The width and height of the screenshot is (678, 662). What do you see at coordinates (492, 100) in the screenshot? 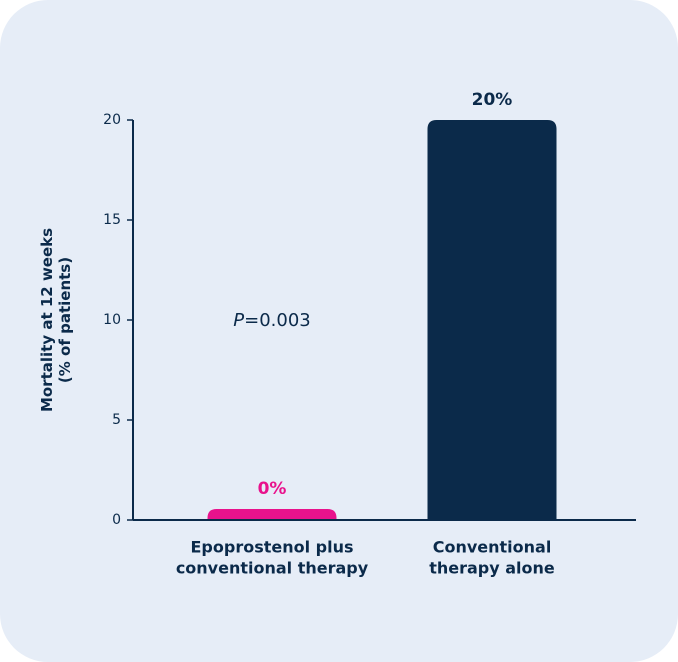
I see `value-label: 20%` at bounding box center [492, 100].